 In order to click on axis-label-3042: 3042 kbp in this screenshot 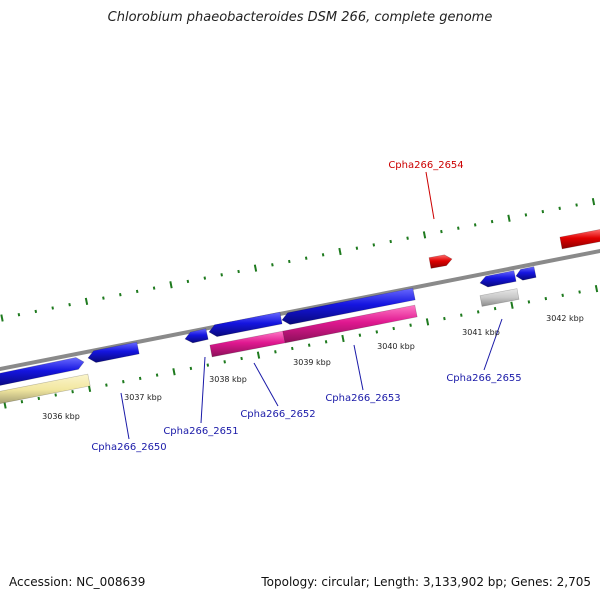, I will do `click(565, 318)`.